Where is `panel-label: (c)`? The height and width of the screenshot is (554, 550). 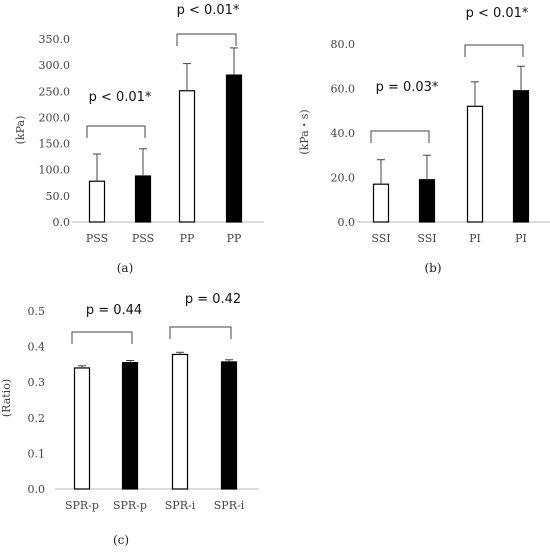 panel-label: (c) is located at coordinates (121, 540).